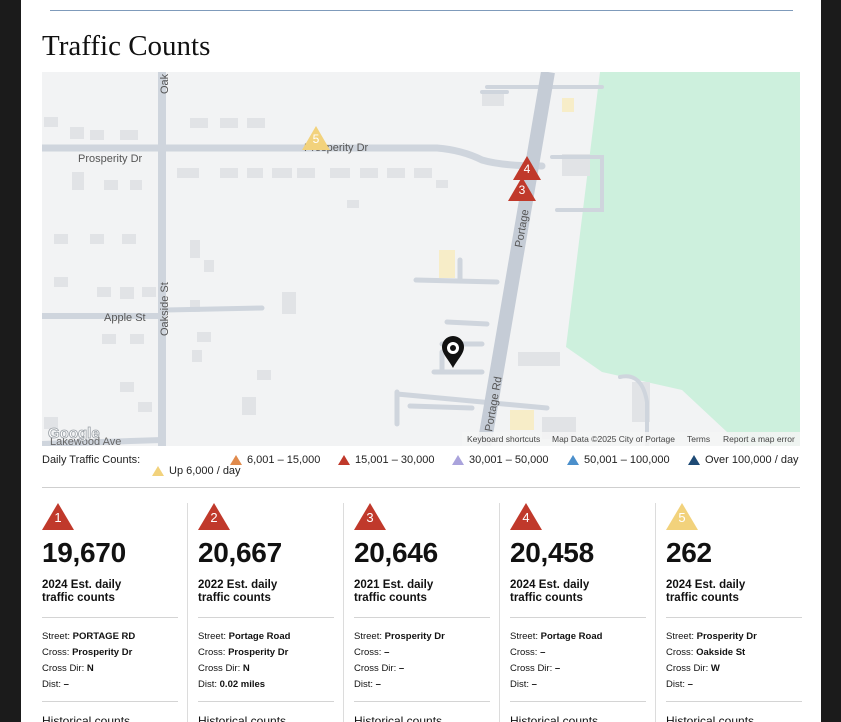  What do you see at coordinates (698, 439) in the screenshot?
I see `attribution-text: Terms` at bounding box center [698, 439].